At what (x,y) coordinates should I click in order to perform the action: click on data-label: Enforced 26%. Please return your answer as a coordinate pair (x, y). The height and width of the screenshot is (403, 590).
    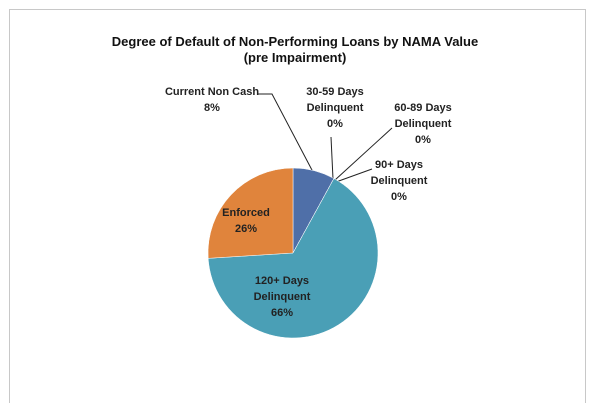
    Looking at the image, I should click on (246, 221).